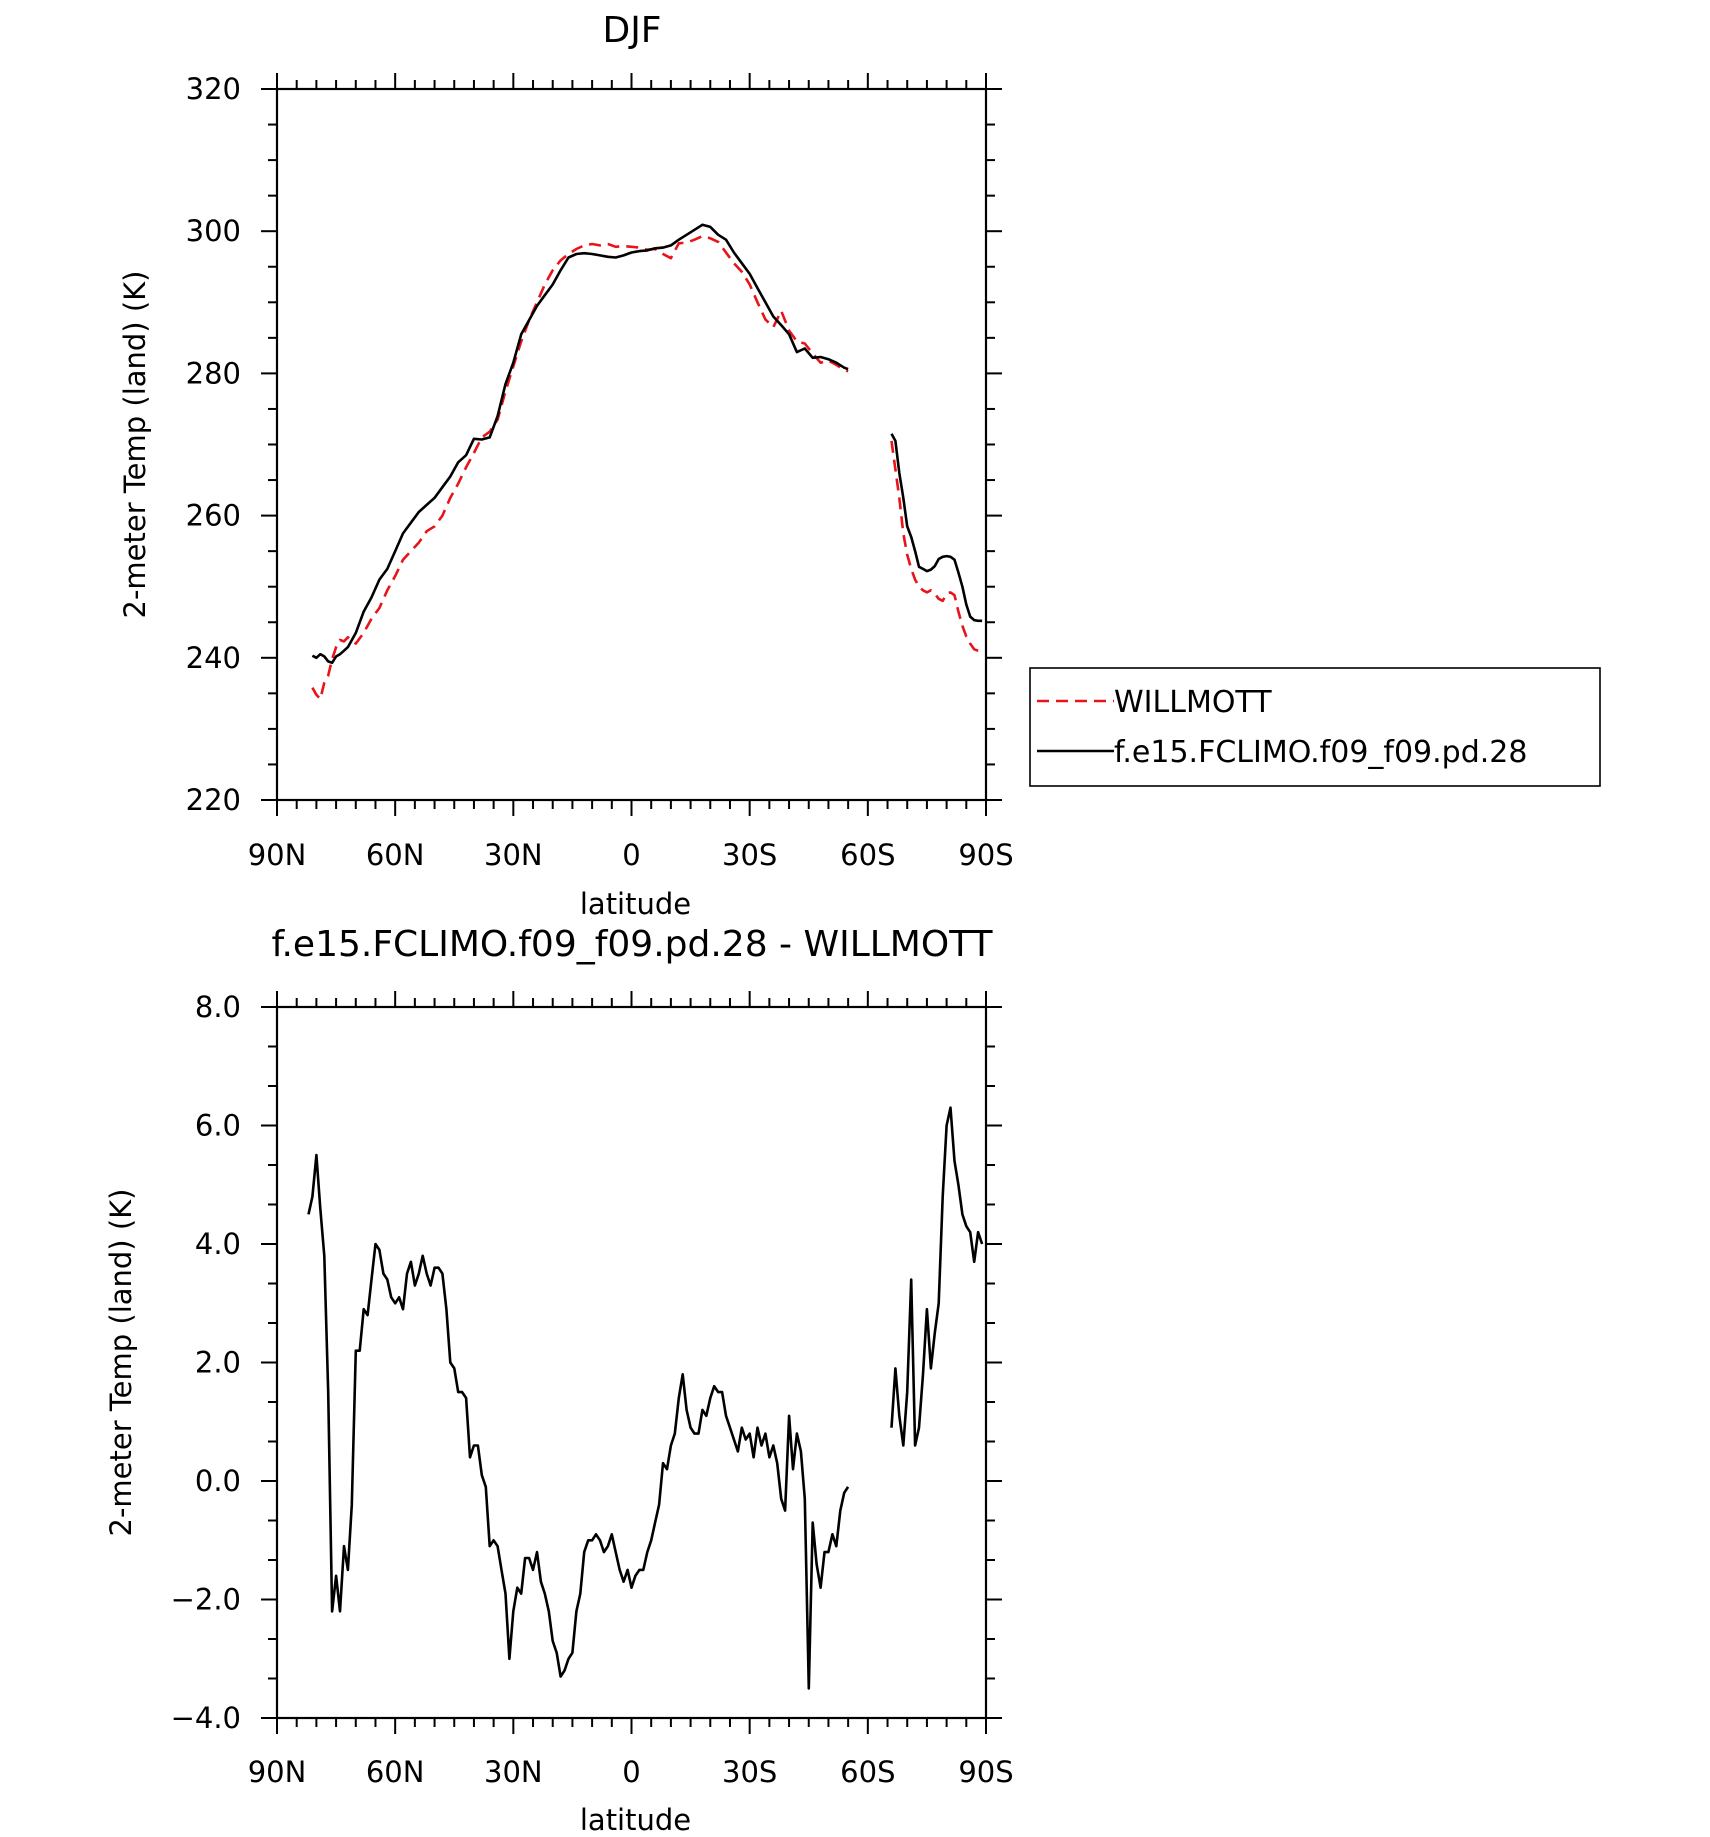 The height and width of the screenshot is (1837, 1710). I want to click on y-tick-label: 260, so click(213, 516).